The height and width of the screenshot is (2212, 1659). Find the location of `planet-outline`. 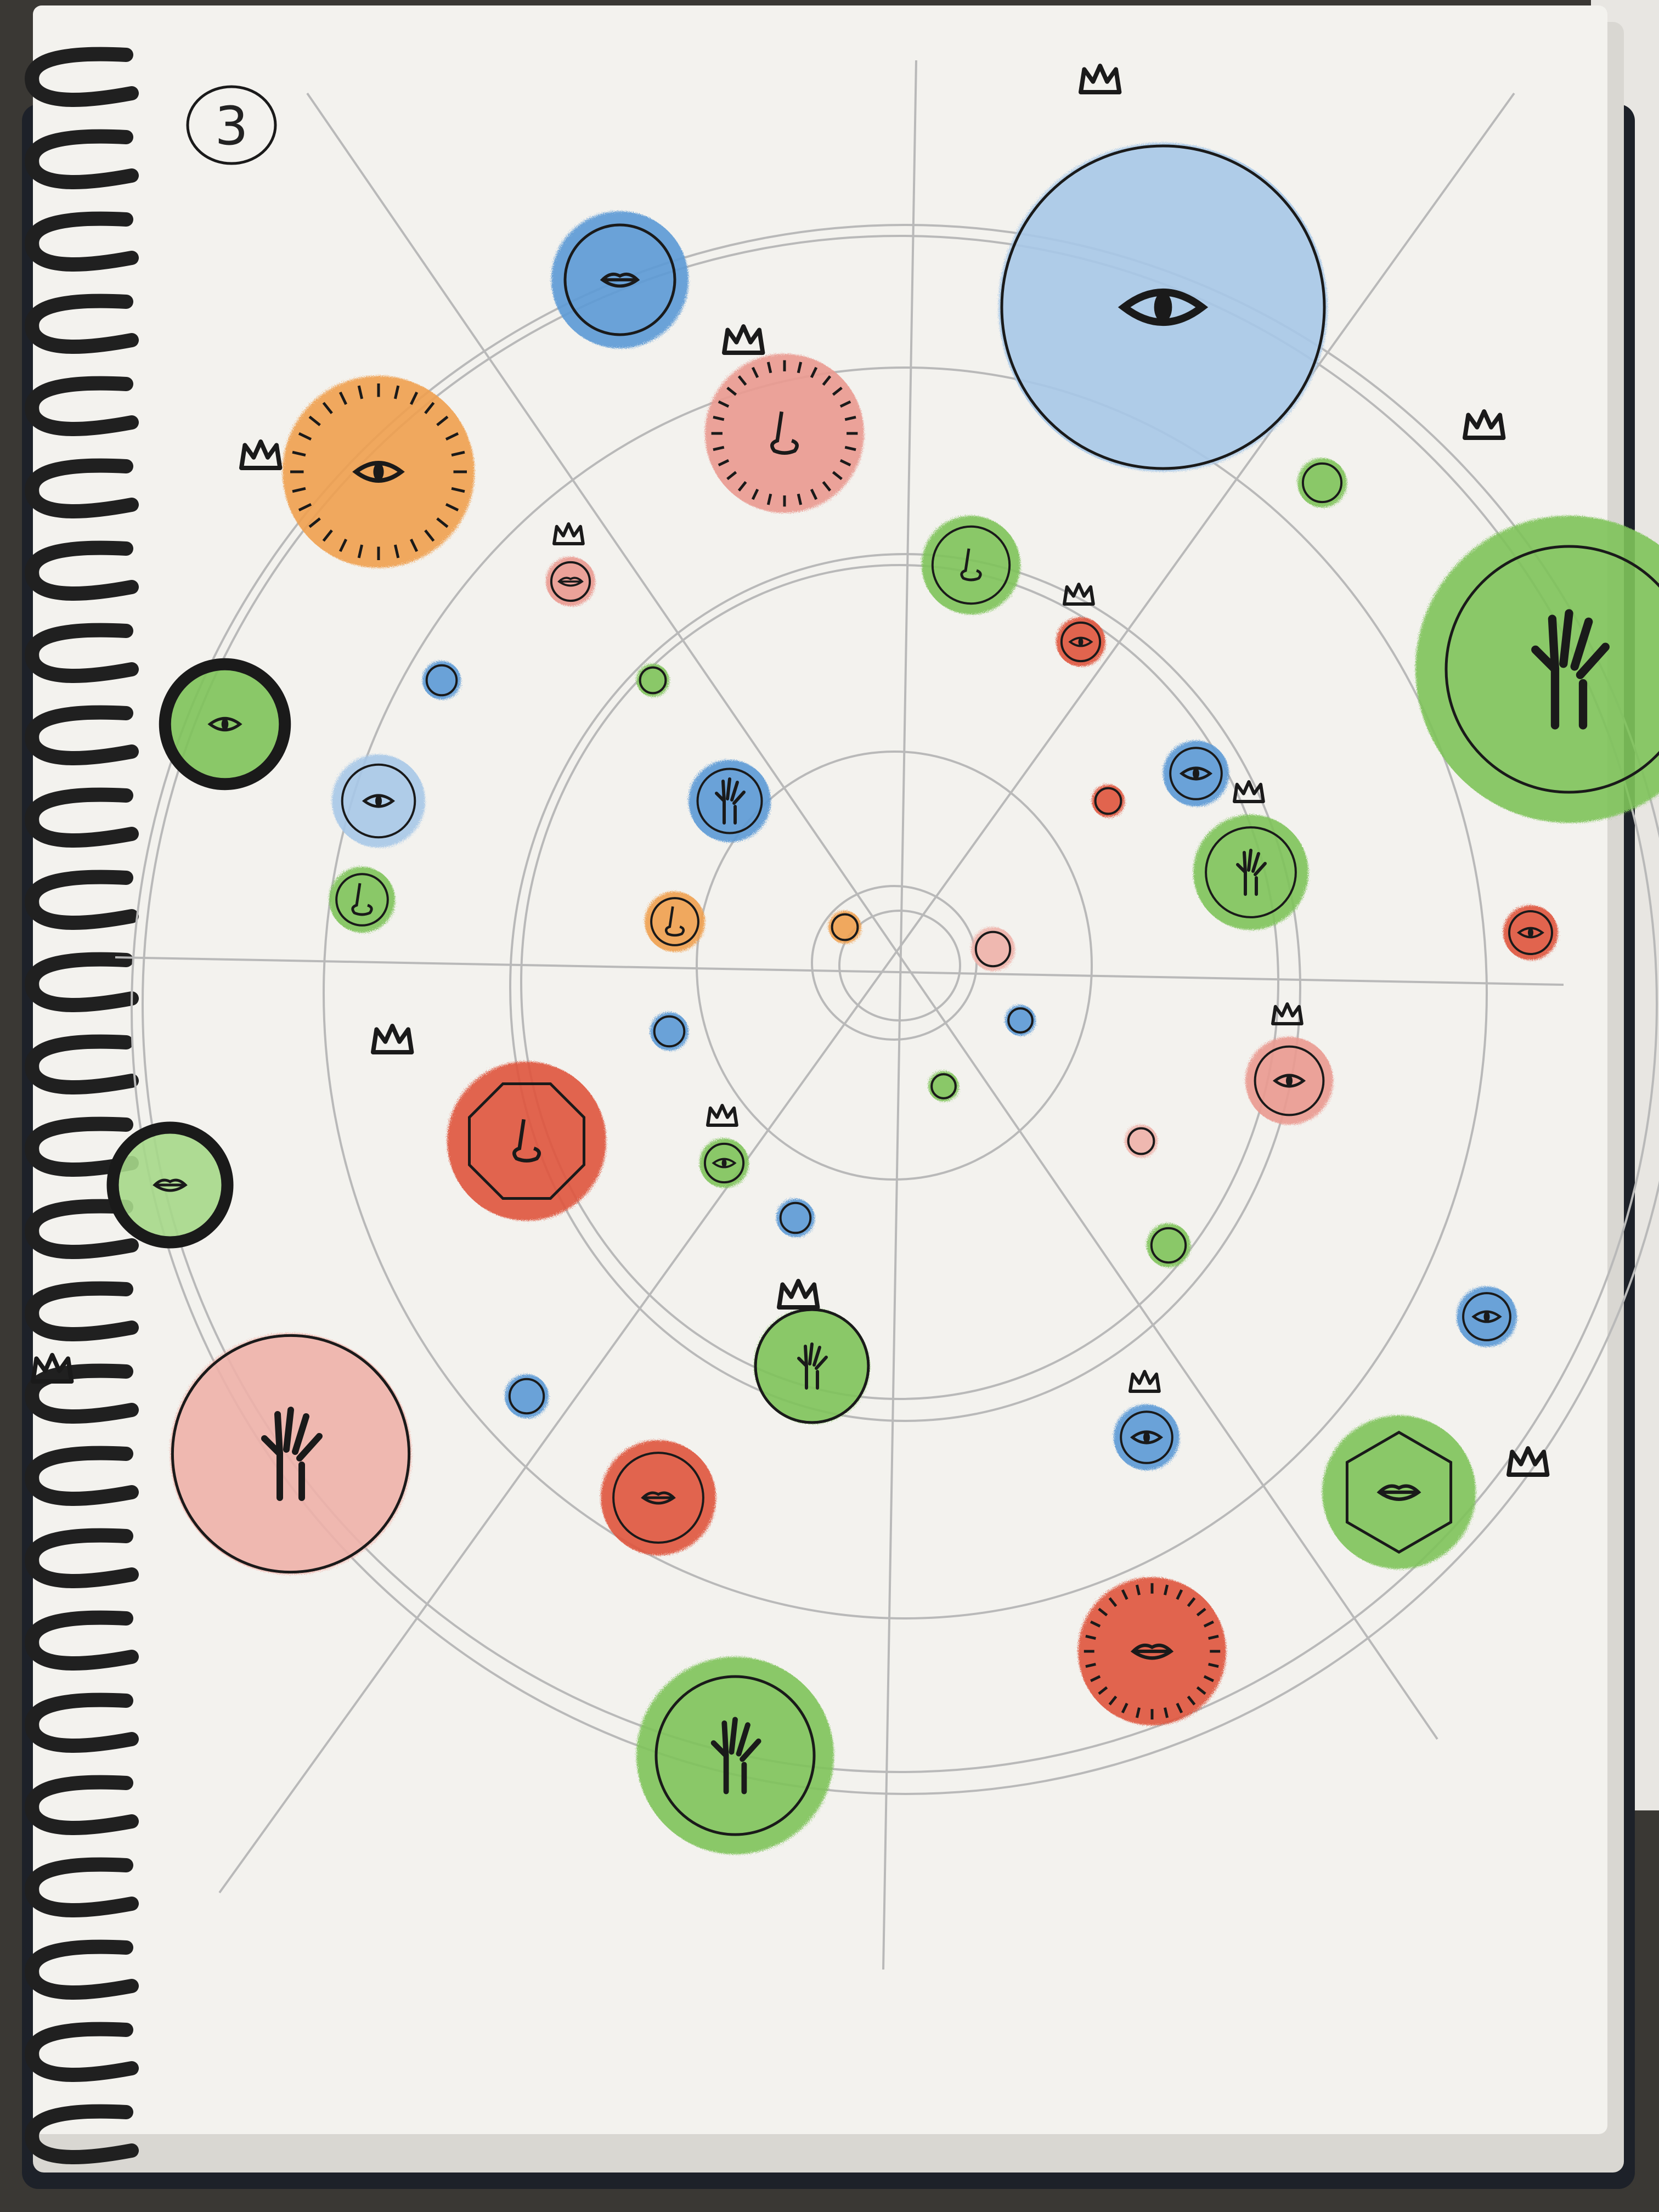

planet-outline is located at coordinates (291, 1454).